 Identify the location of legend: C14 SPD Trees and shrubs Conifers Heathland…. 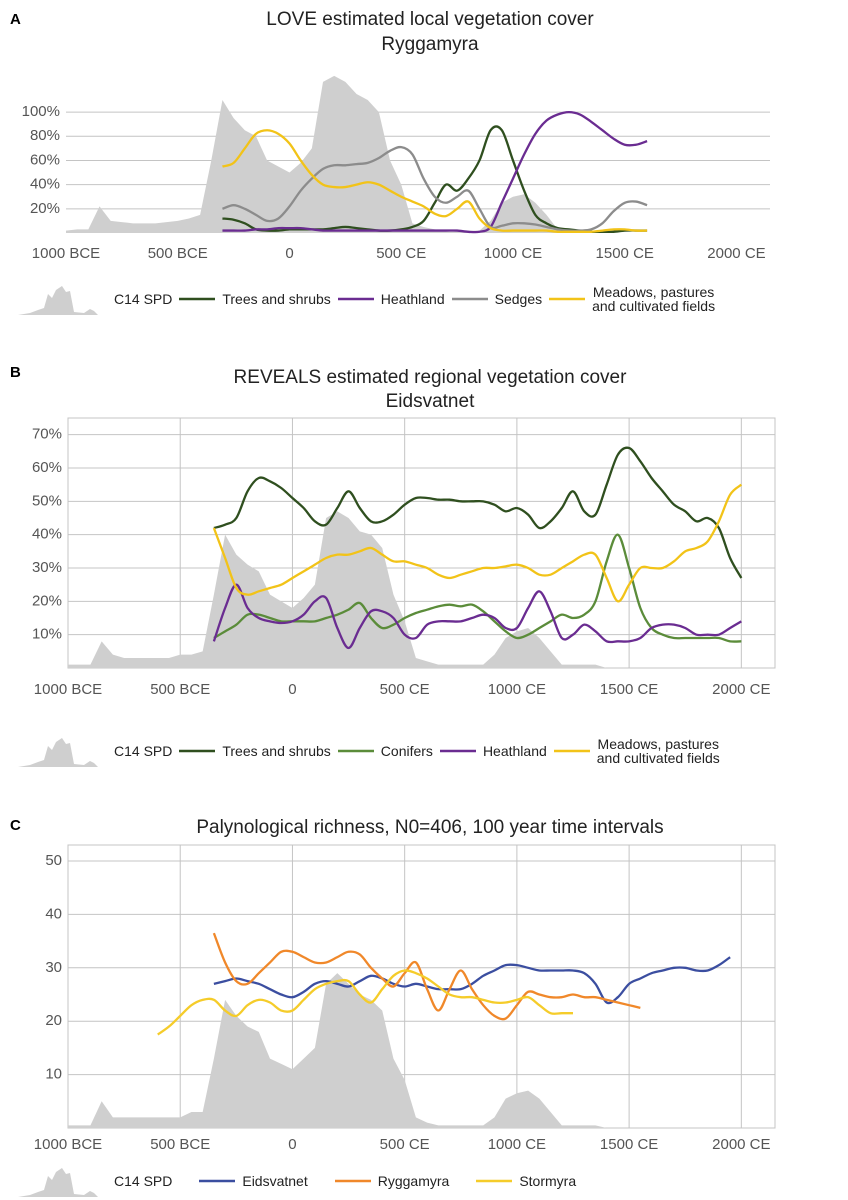
(369, 751).